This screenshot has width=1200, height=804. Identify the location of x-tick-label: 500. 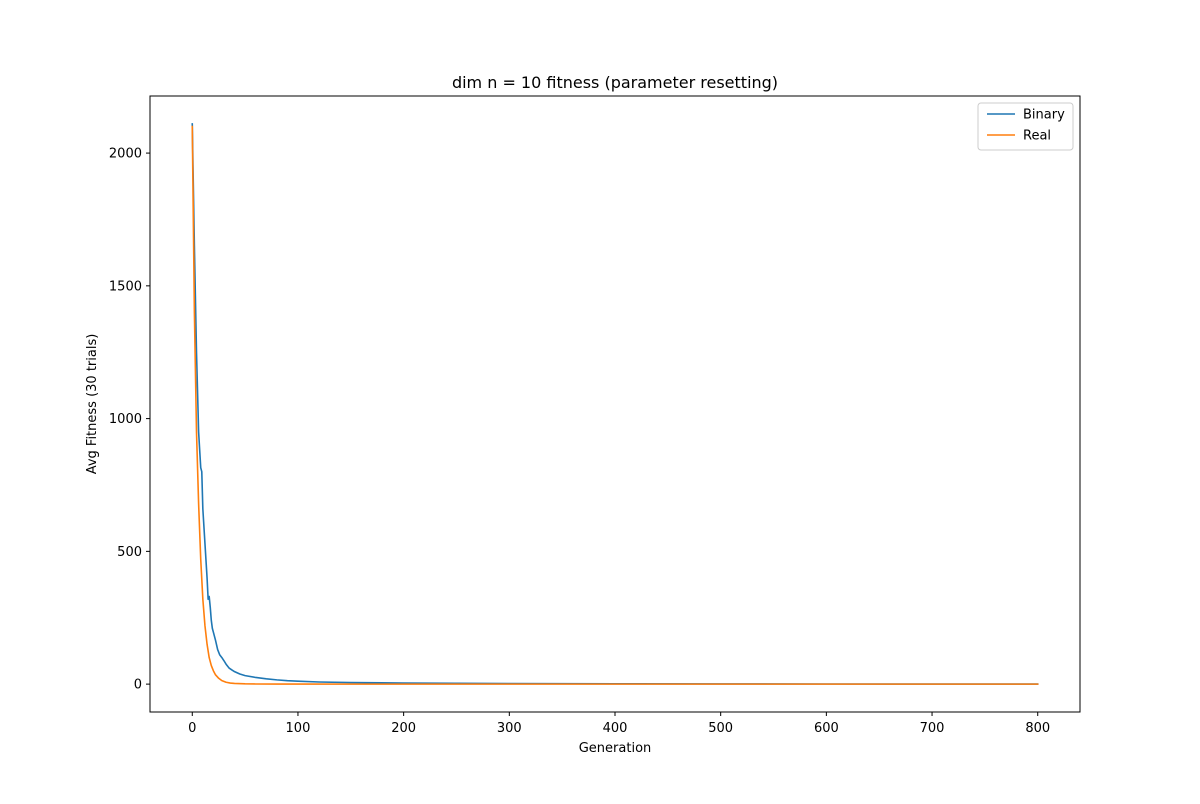
(720, 728).